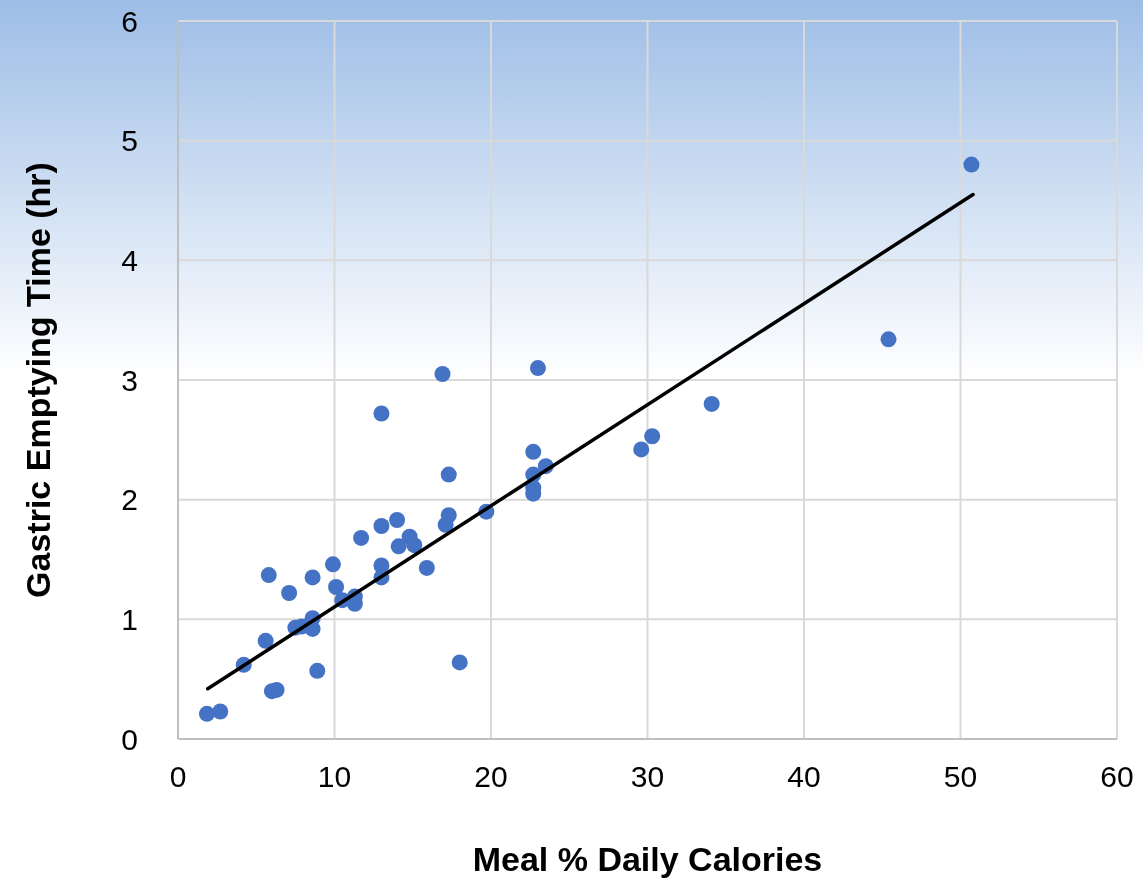  What do you see at coordinates (178, 776) in the screenshot?
I see `x-tick-label: 0` at bounding box center [178, 776].